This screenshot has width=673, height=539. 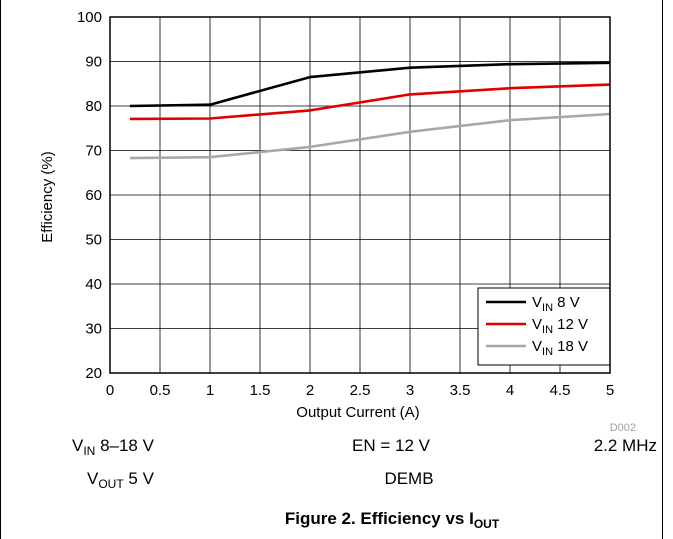 What do you see at coordinates (510, 390) in the screenshot?
I see `x-tick-label: 4` at bounding box center [510, 390].